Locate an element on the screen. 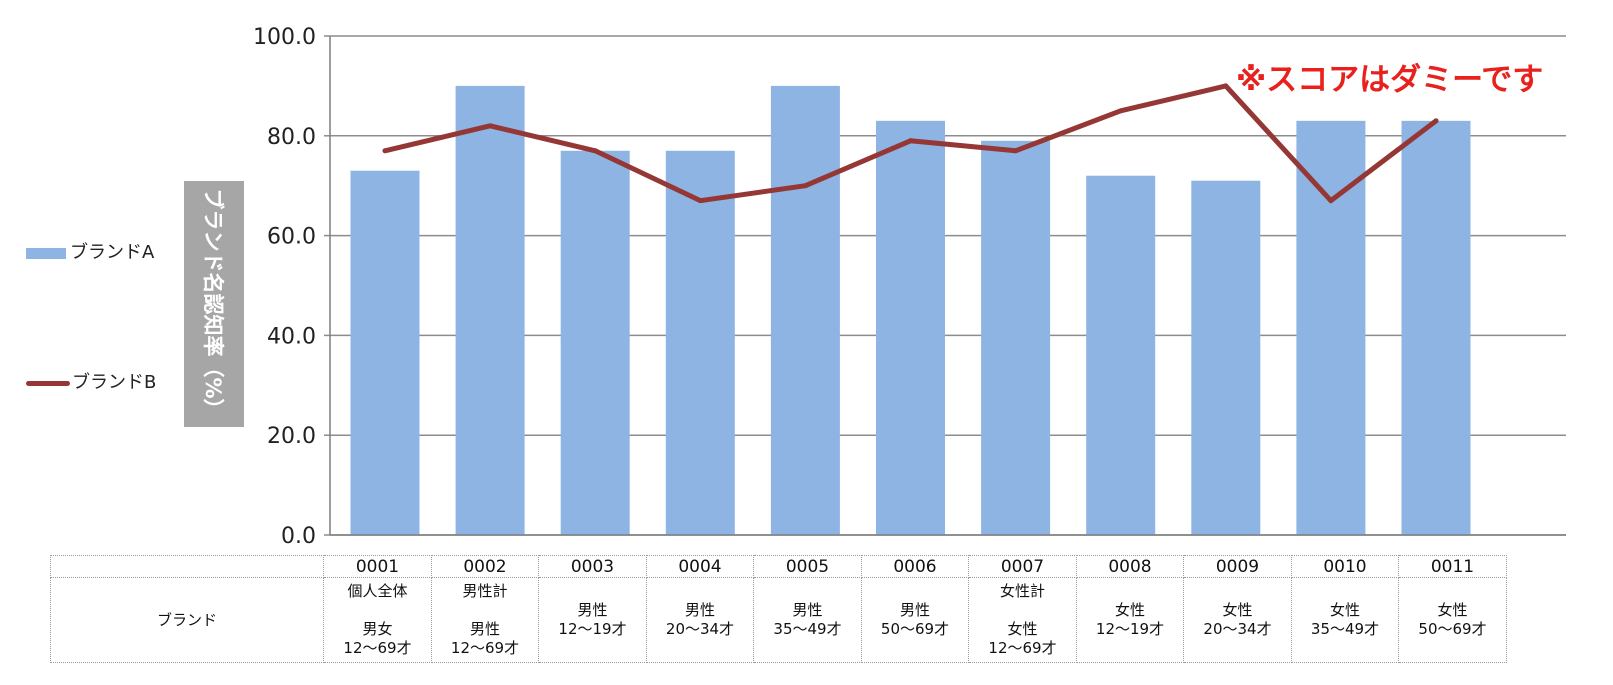  y-tick-label: 80.0 is located at coordinates (291, 137).